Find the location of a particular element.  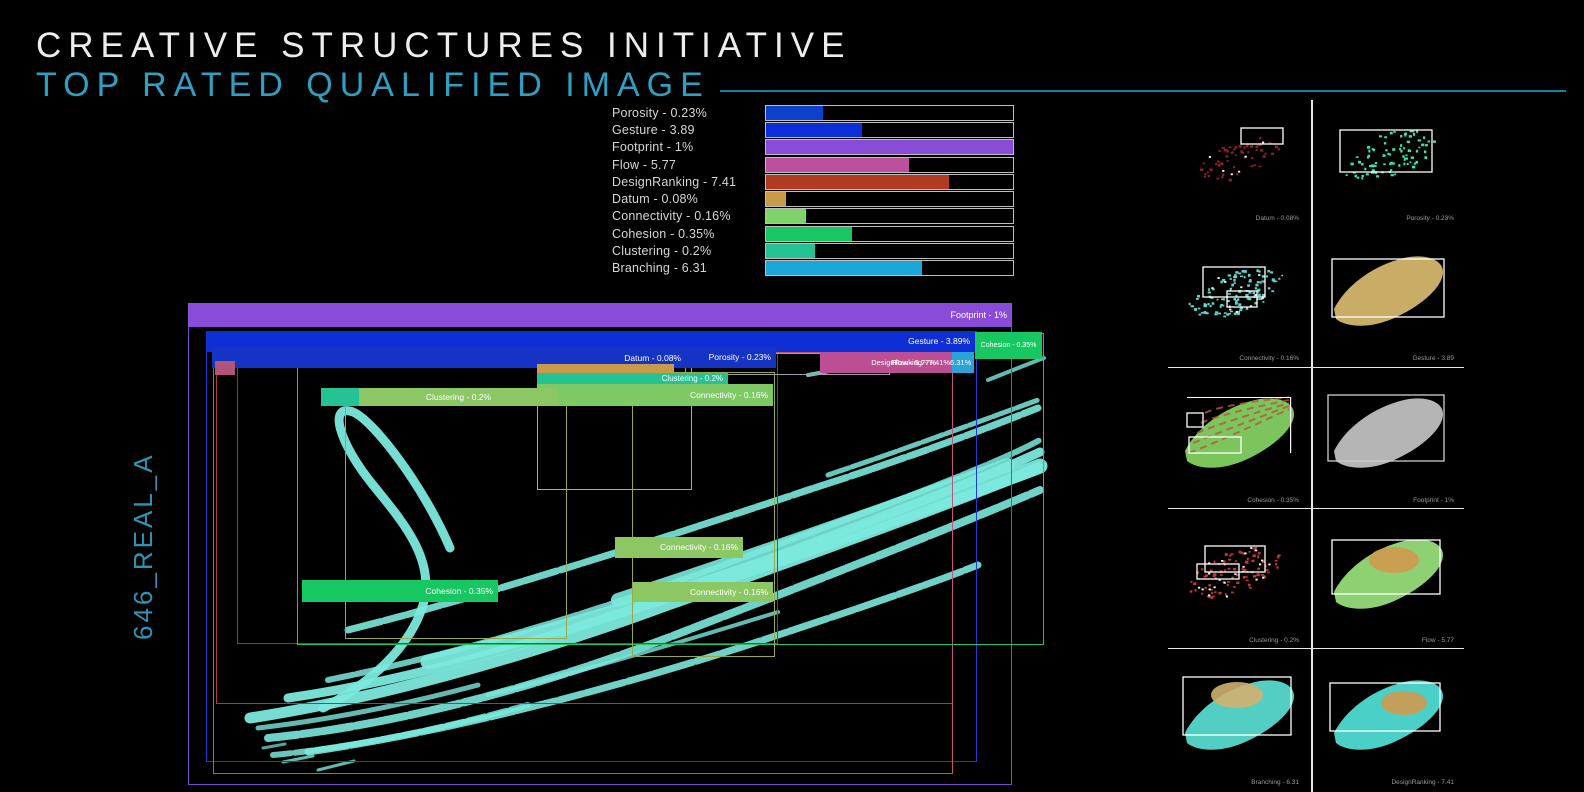

blob-designranking is located at coordinates (1389, 715).